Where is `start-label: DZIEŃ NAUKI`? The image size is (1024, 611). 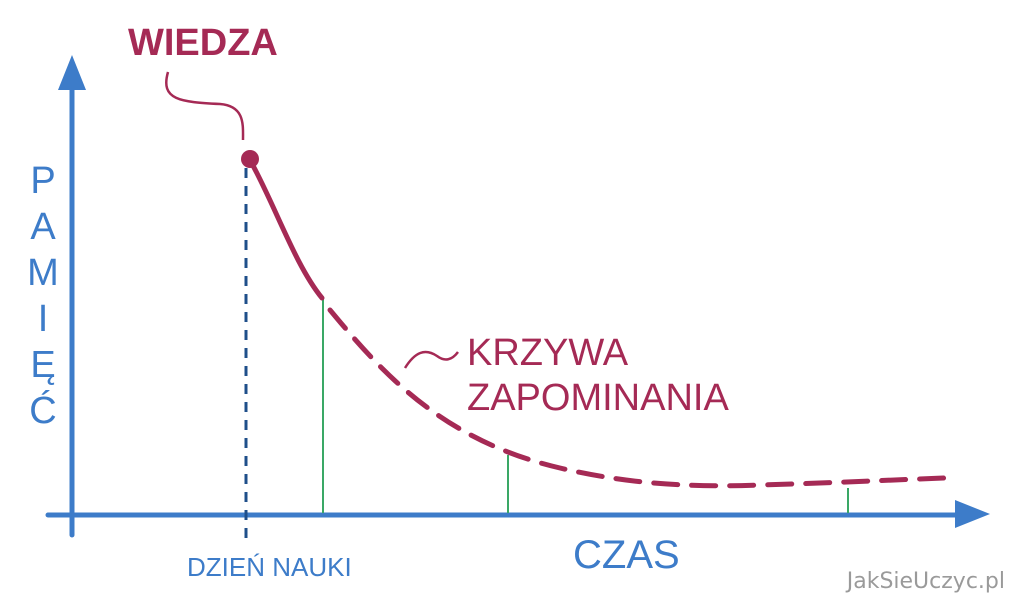 start-label: DZIEŃ NAUKI is located at coordinates (269, 567).